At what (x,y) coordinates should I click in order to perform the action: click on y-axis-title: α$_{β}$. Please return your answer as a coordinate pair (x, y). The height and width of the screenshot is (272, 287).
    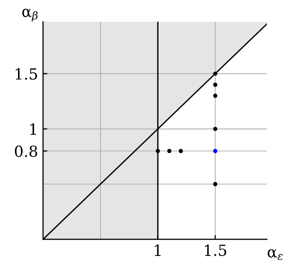
    Looking at the image, I should click on (30, 15).